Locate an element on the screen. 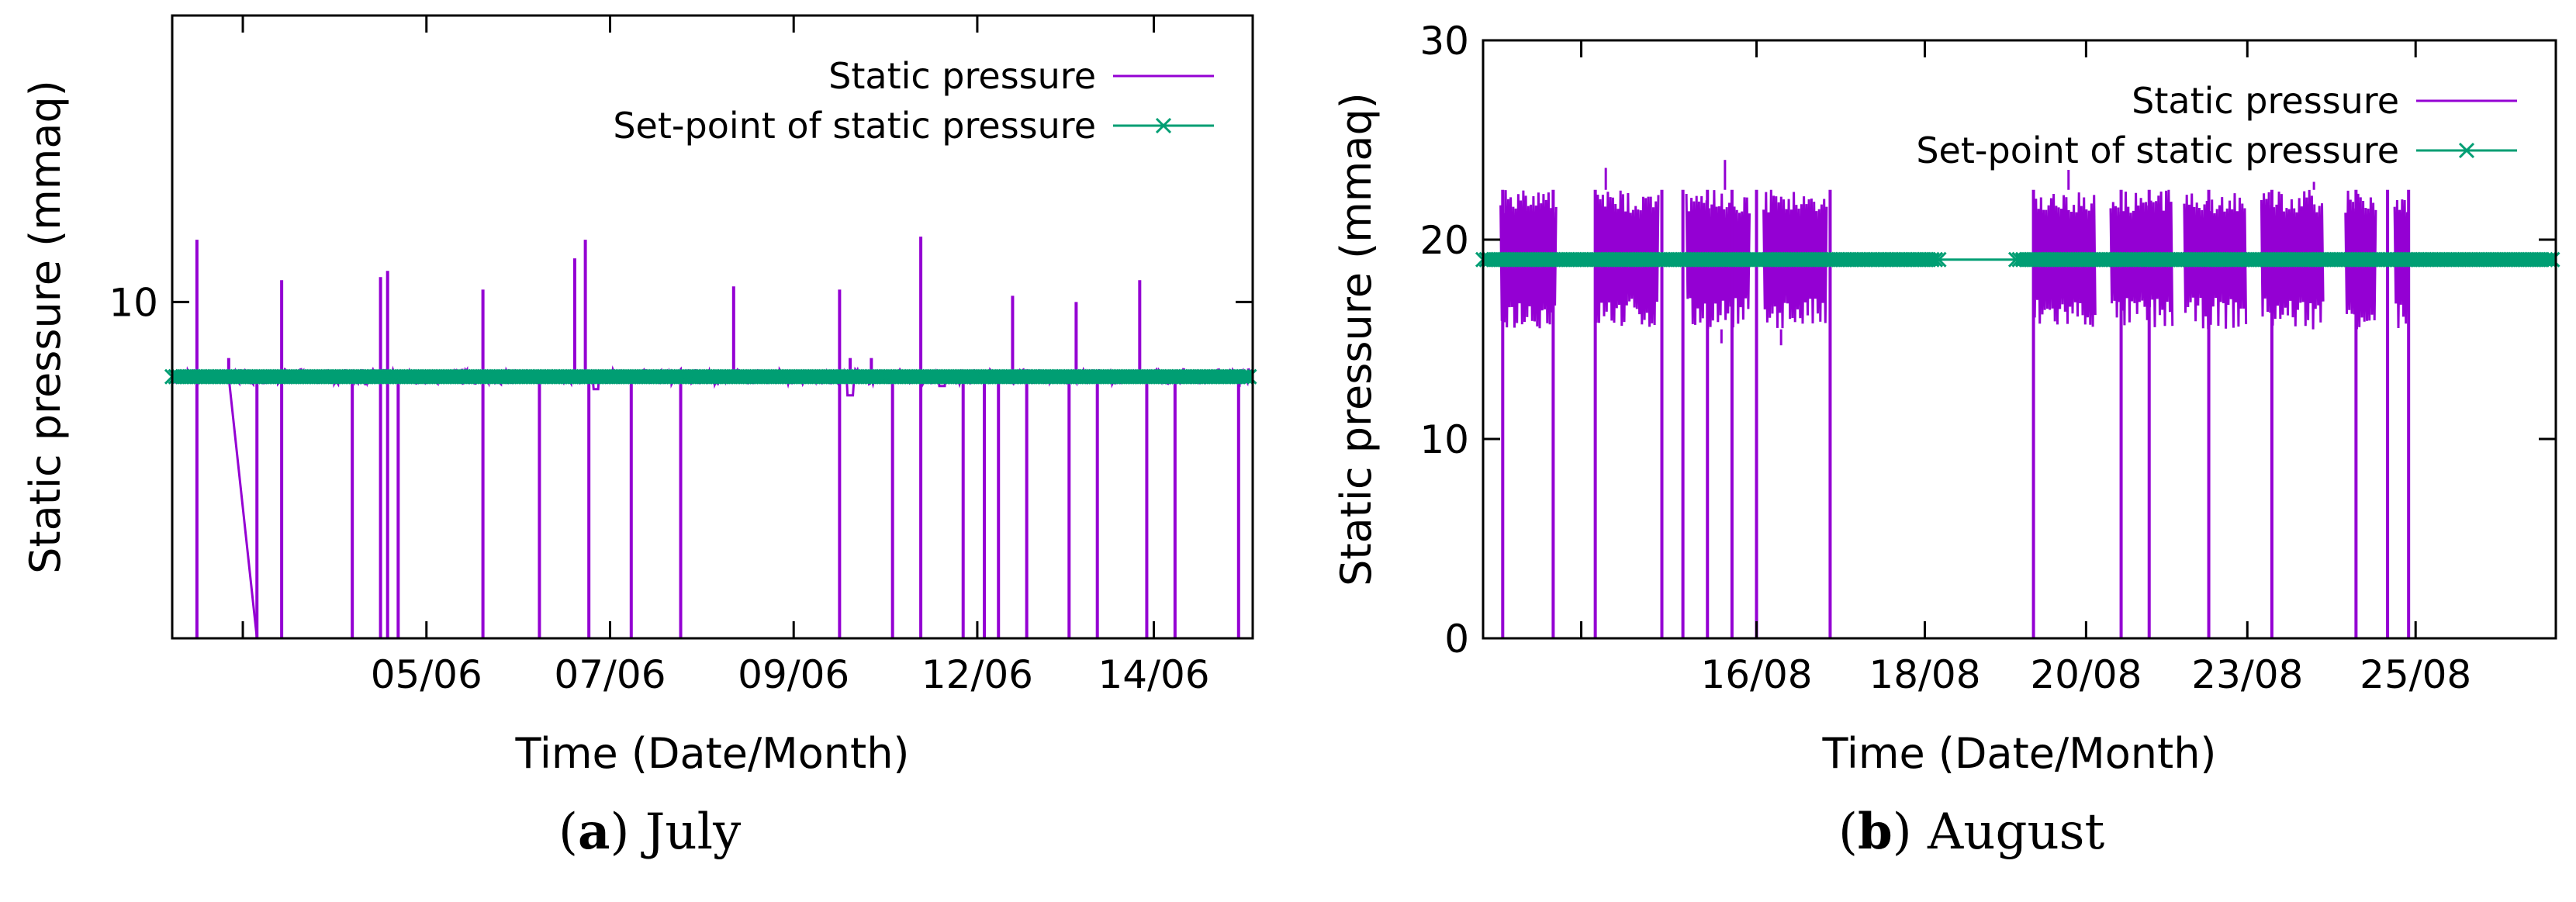 This screenshot has width=2576, height=902. x-tick-label: 23/08 is located at coordinates (2247, 674).